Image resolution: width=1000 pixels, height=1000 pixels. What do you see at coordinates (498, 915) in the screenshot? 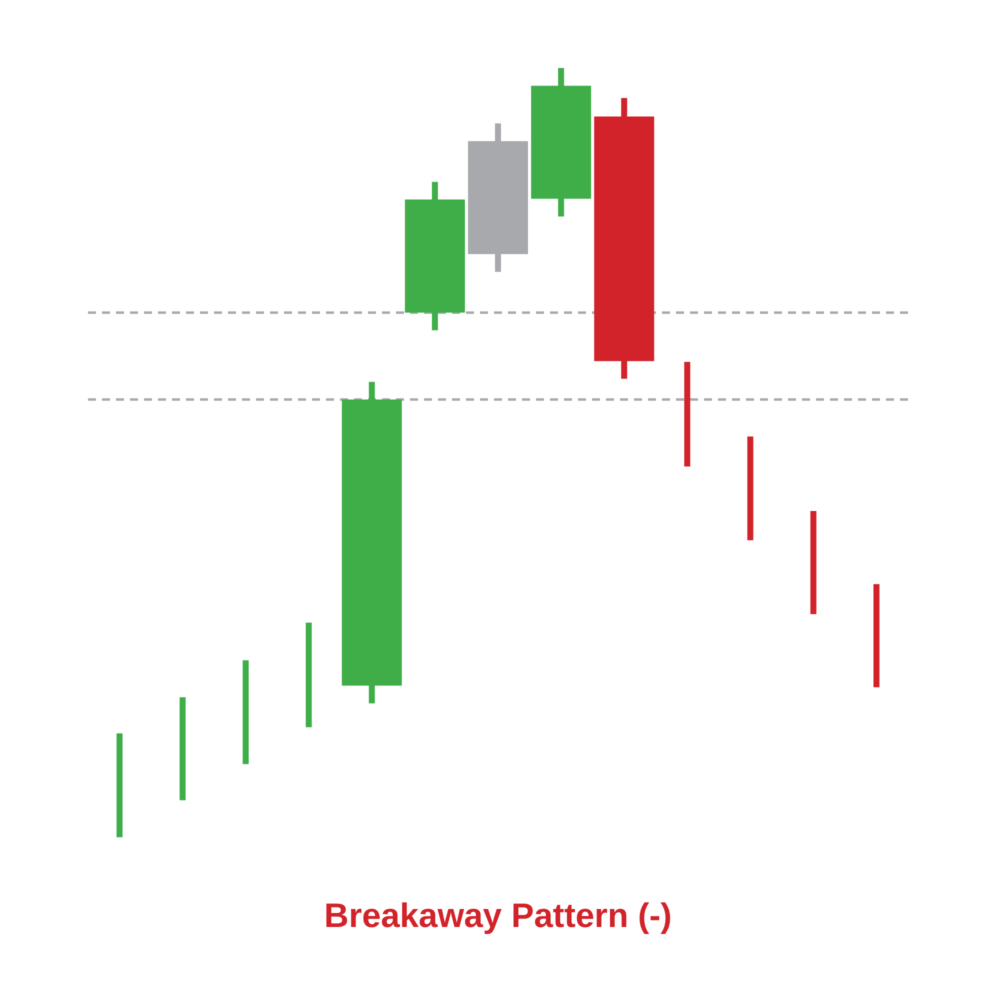
I see `text: Breakaway Pattern (-)` at bounding box center [498, 915].